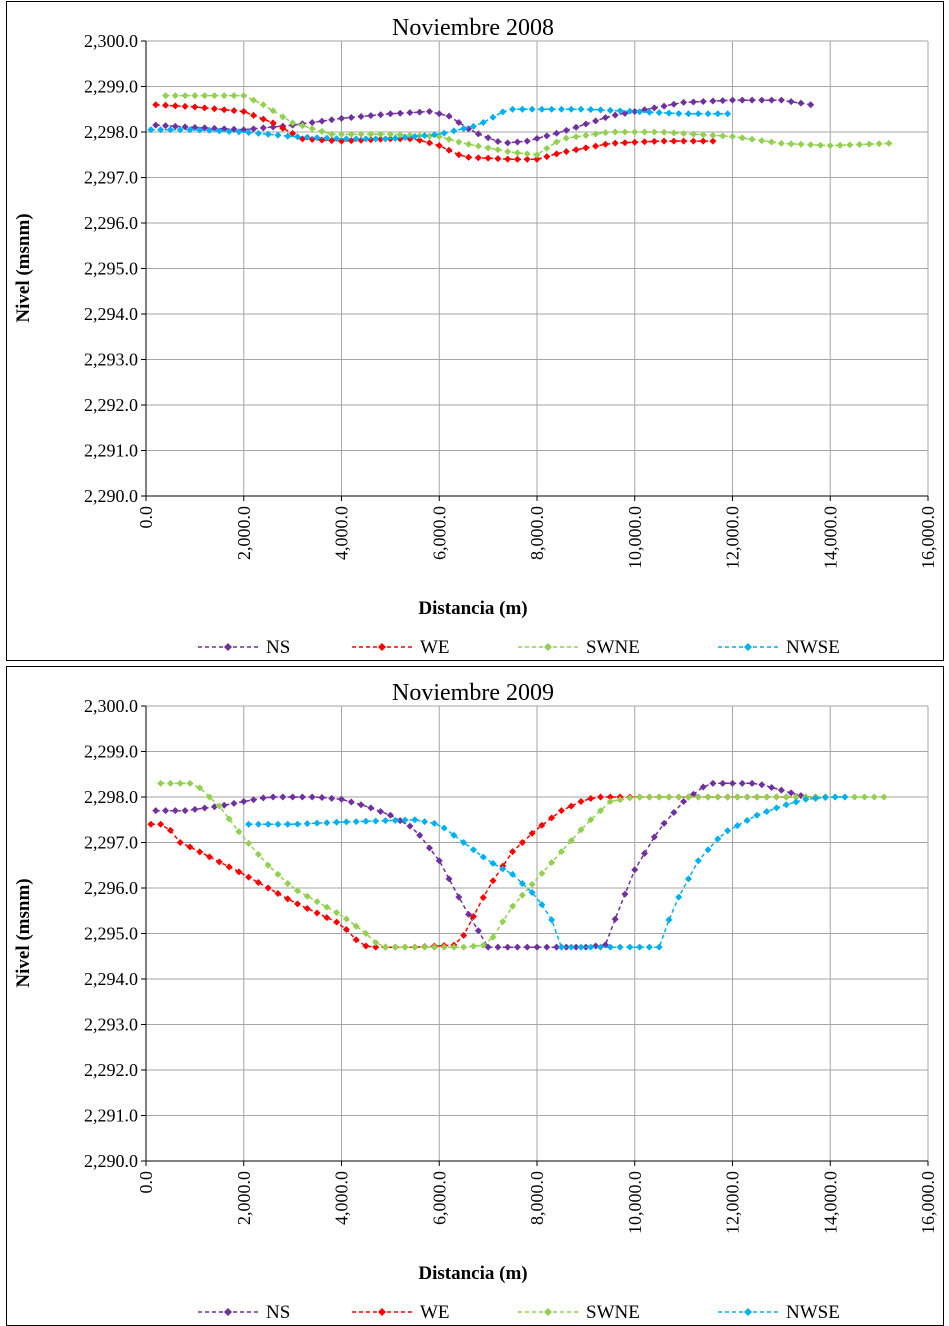  I want to click on x-tick-label: 14,000.0, so click(830, 1202).